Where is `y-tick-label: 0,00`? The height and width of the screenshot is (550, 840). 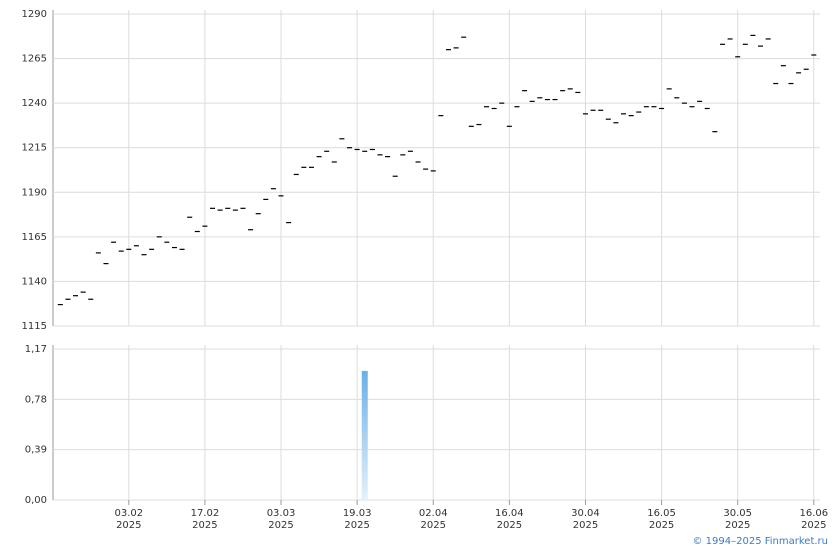
y-tick-label: 0,00 is located at coordinates (36, 500).